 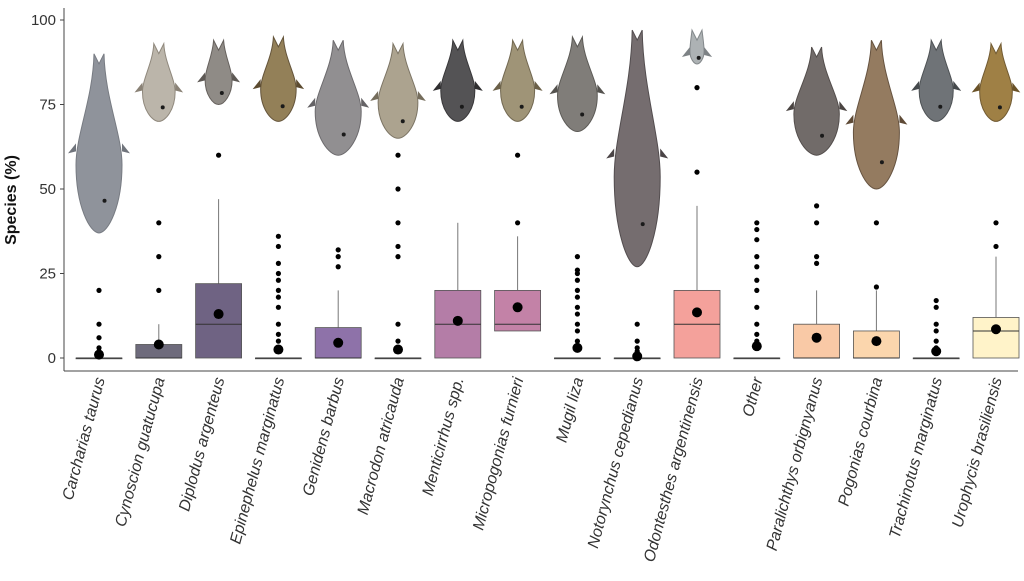 I want to click on x-category-label: Macrodon atricauda, so click(x=381, y=446).